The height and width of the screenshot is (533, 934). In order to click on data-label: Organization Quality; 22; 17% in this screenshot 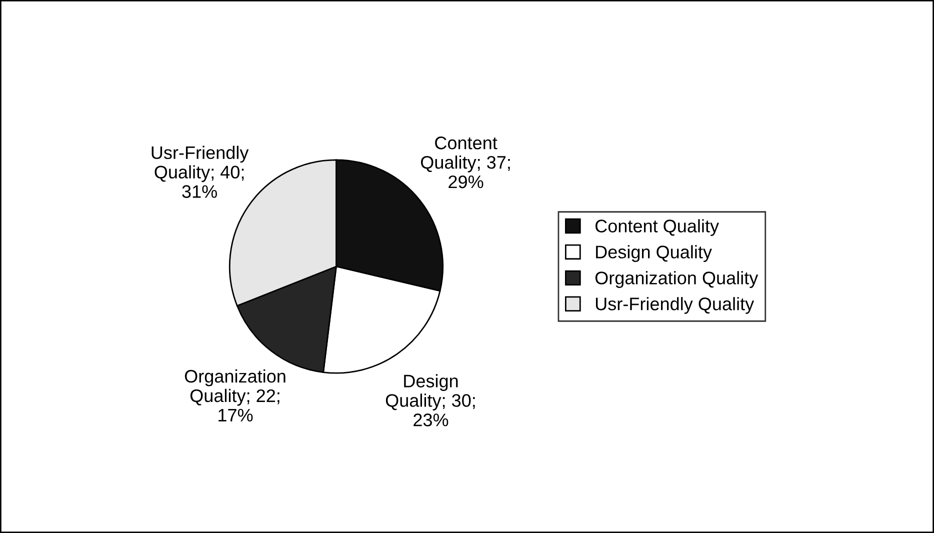, I will do `click(235, 395)`.